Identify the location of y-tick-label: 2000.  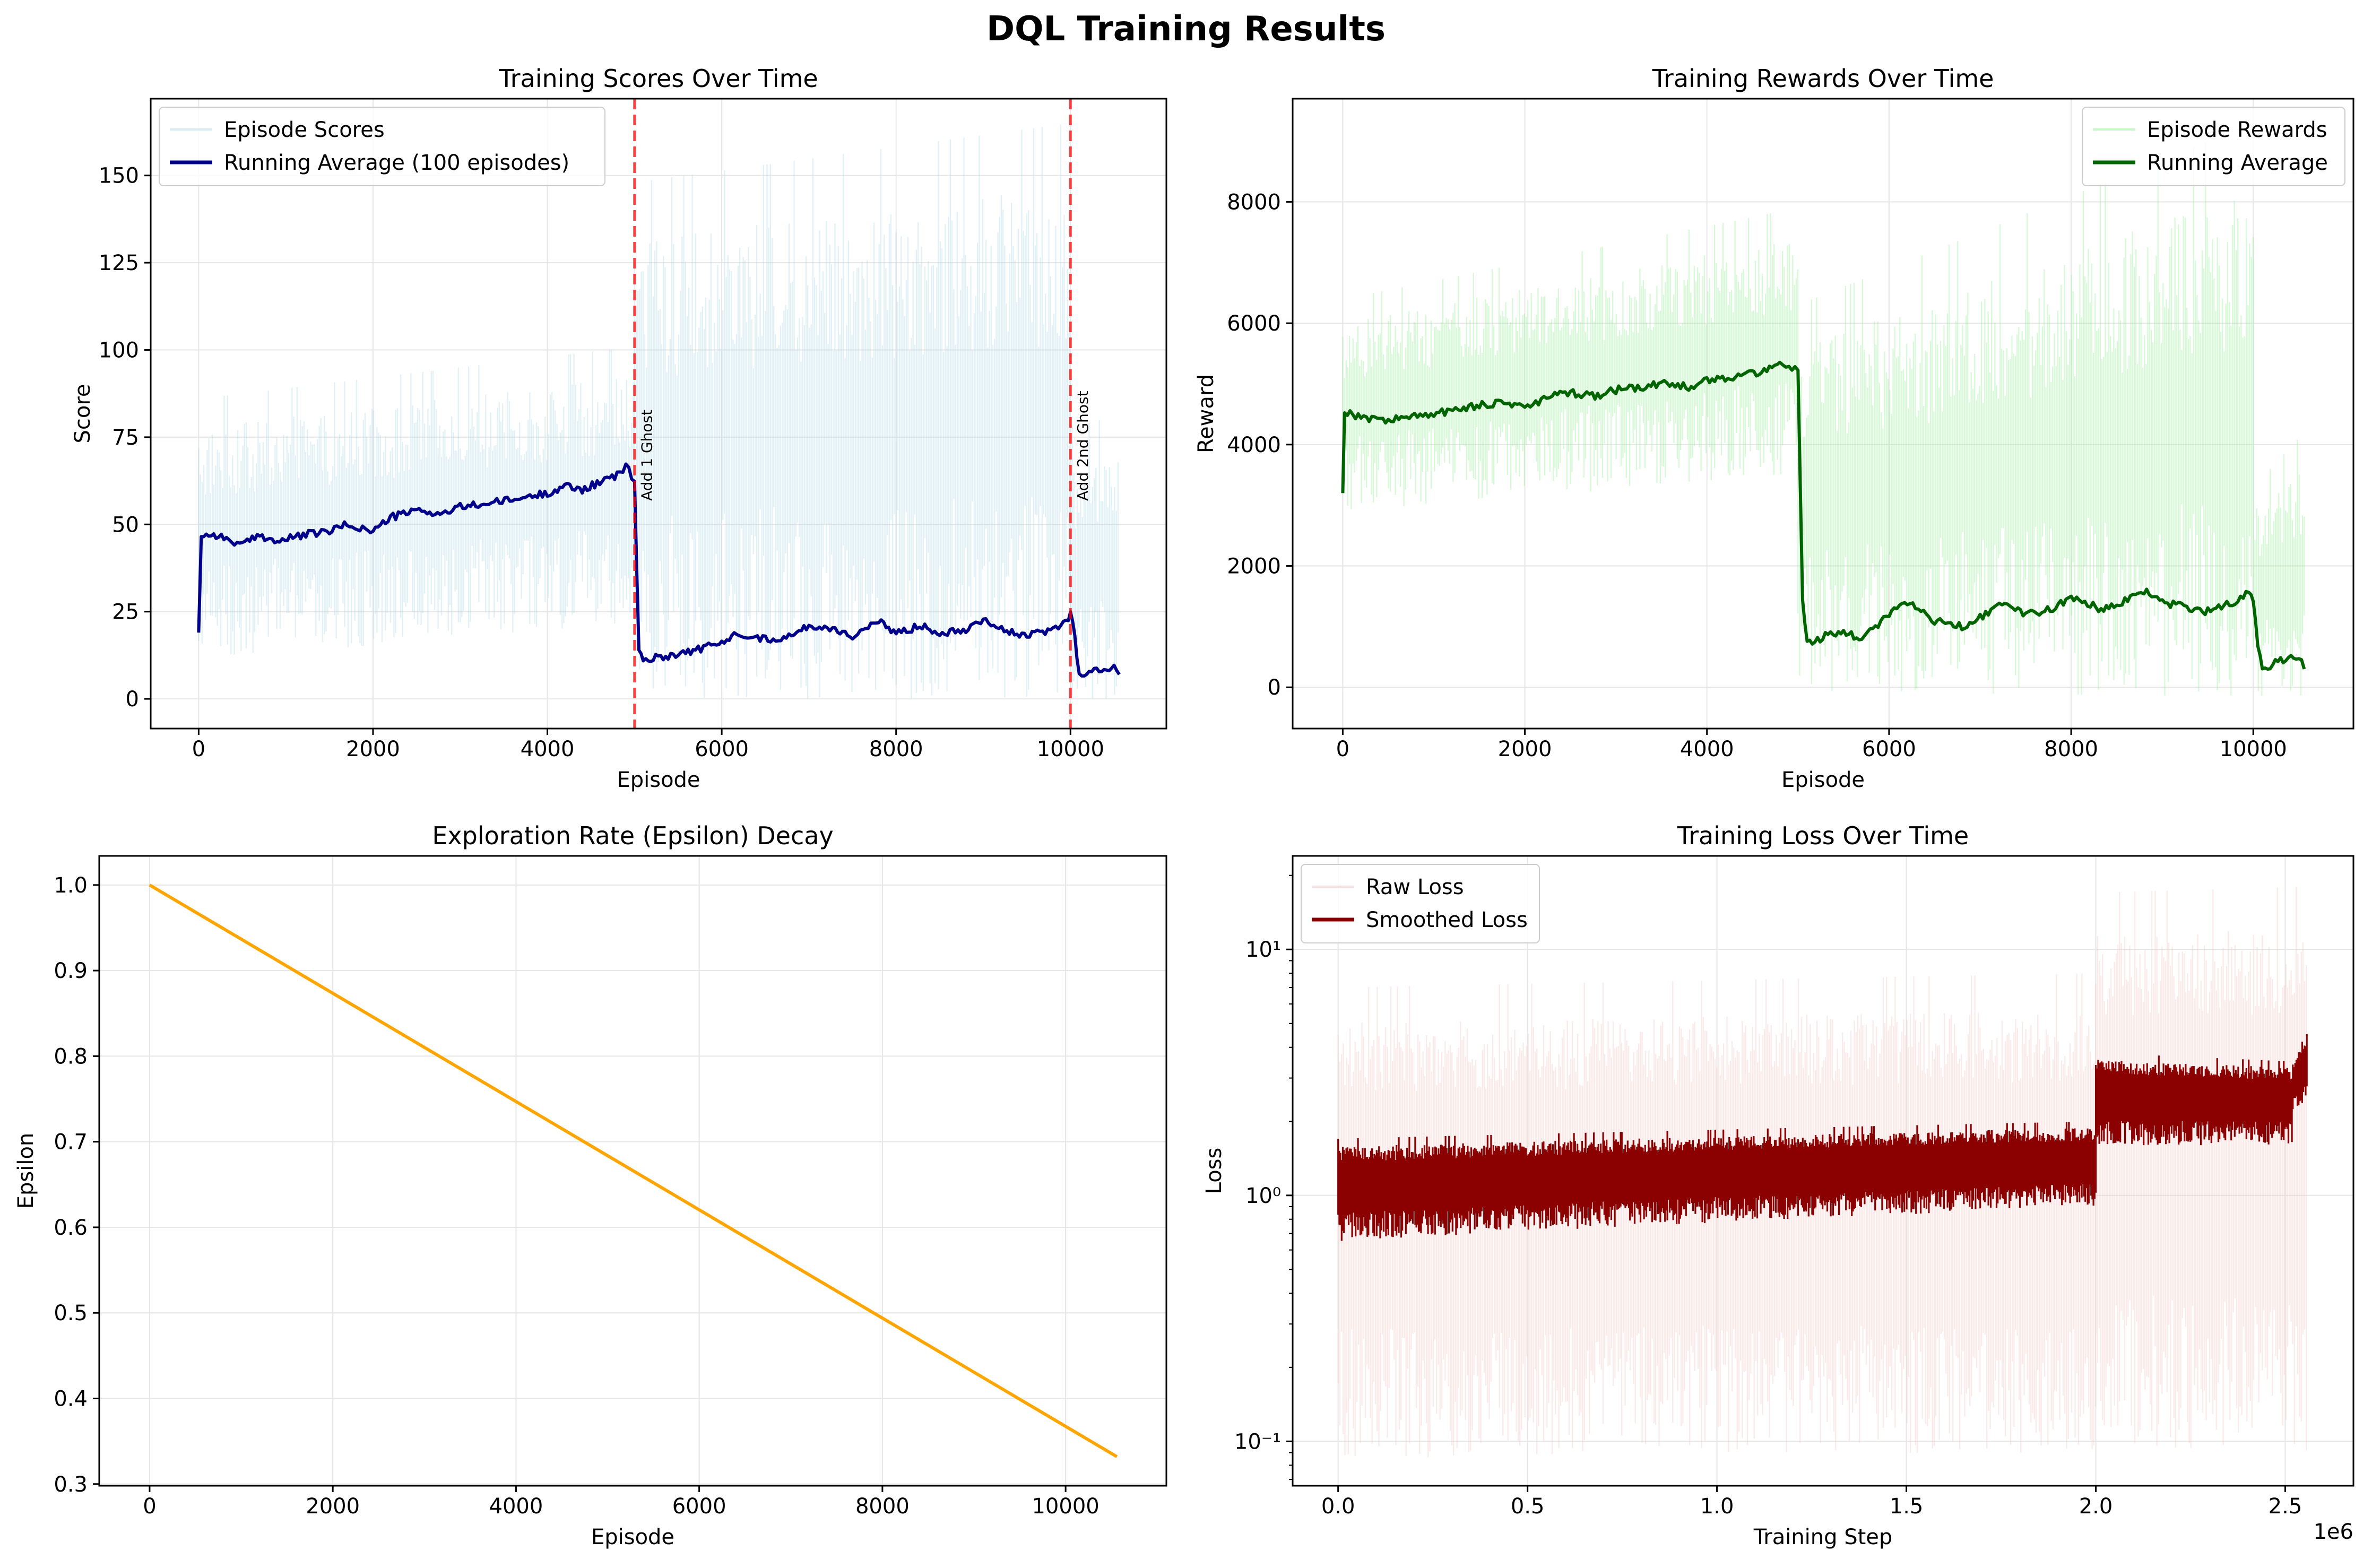
(1254, 567).